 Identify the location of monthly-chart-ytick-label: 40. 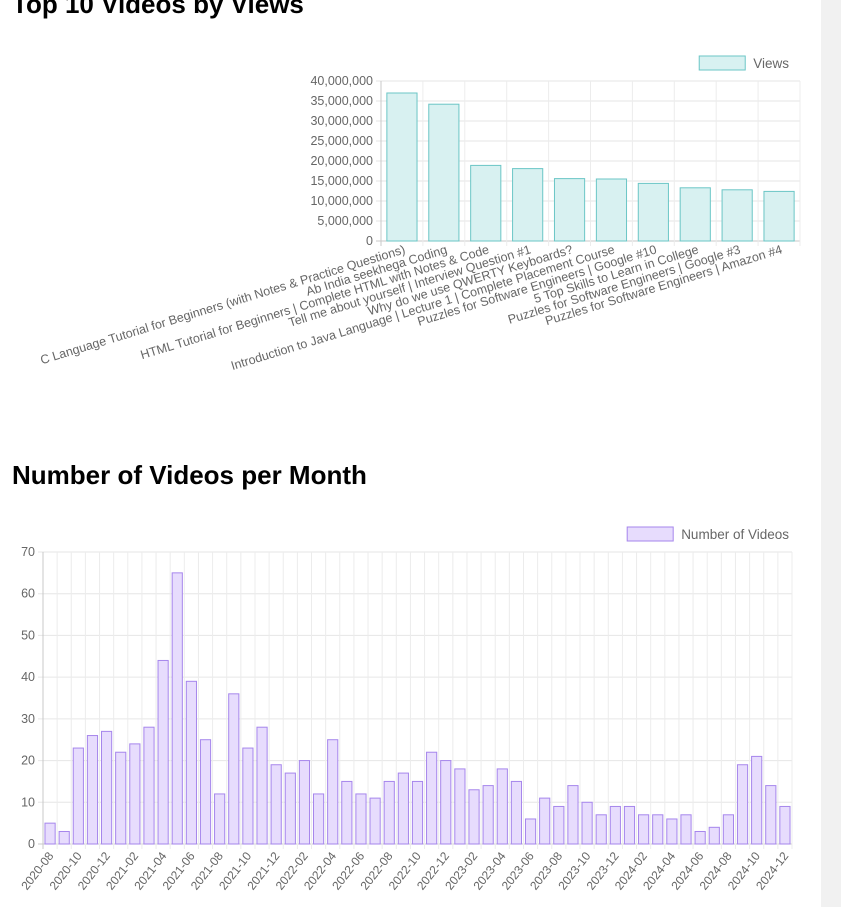
(28, 677).